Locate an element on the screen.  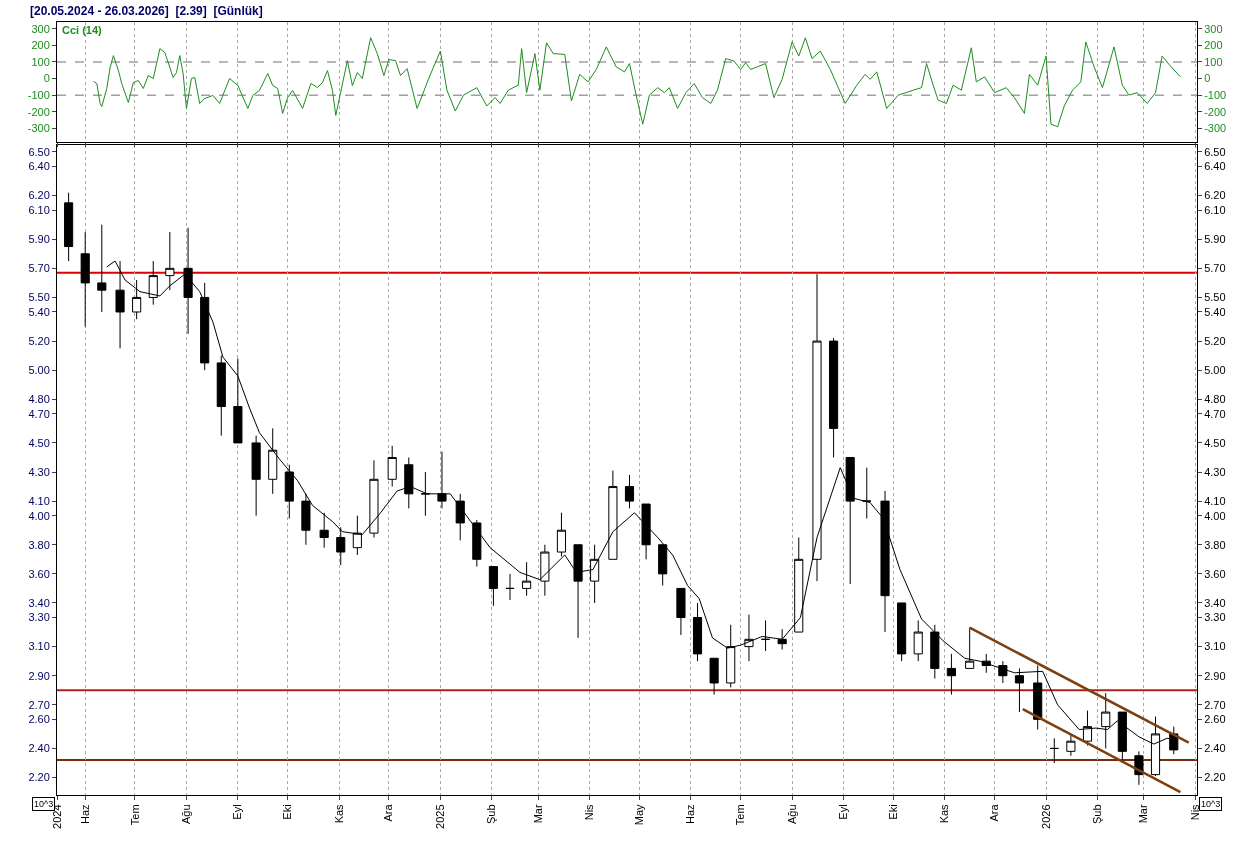
y-tick-label: 4.70 is located at coordinates (39, 413).